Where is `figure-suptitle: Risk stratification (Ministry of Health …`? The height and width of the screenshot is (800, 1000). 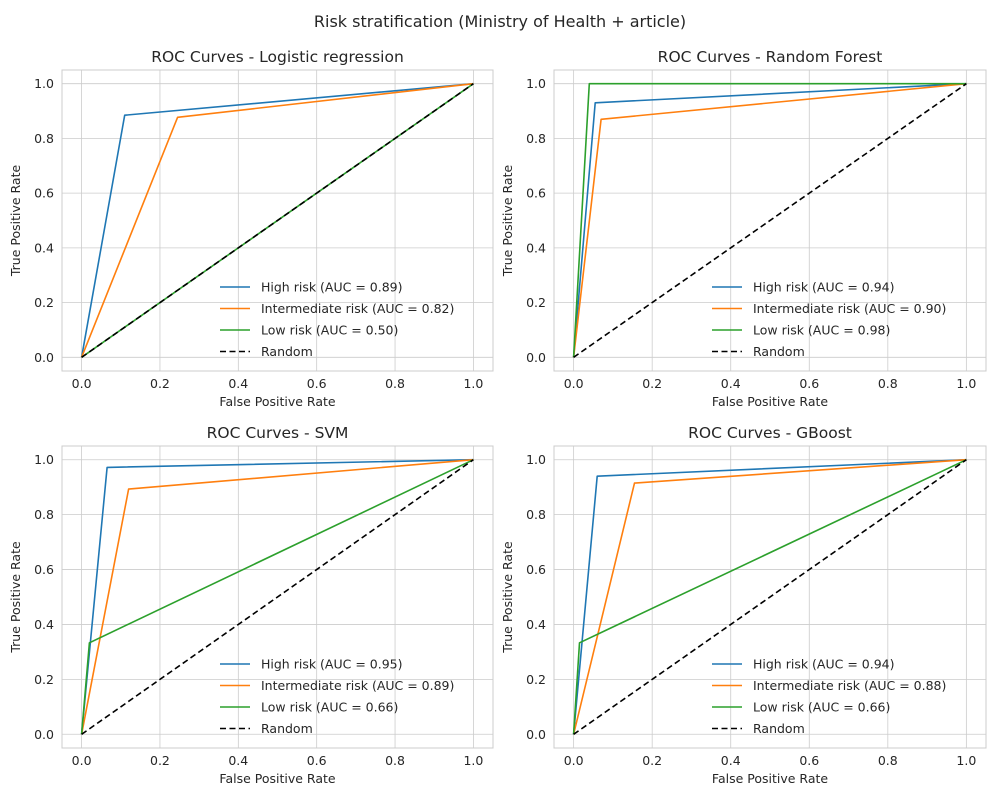 figure-suptitle: Risk stratification (Ministry of Health … is located at coordinates (500, 21).